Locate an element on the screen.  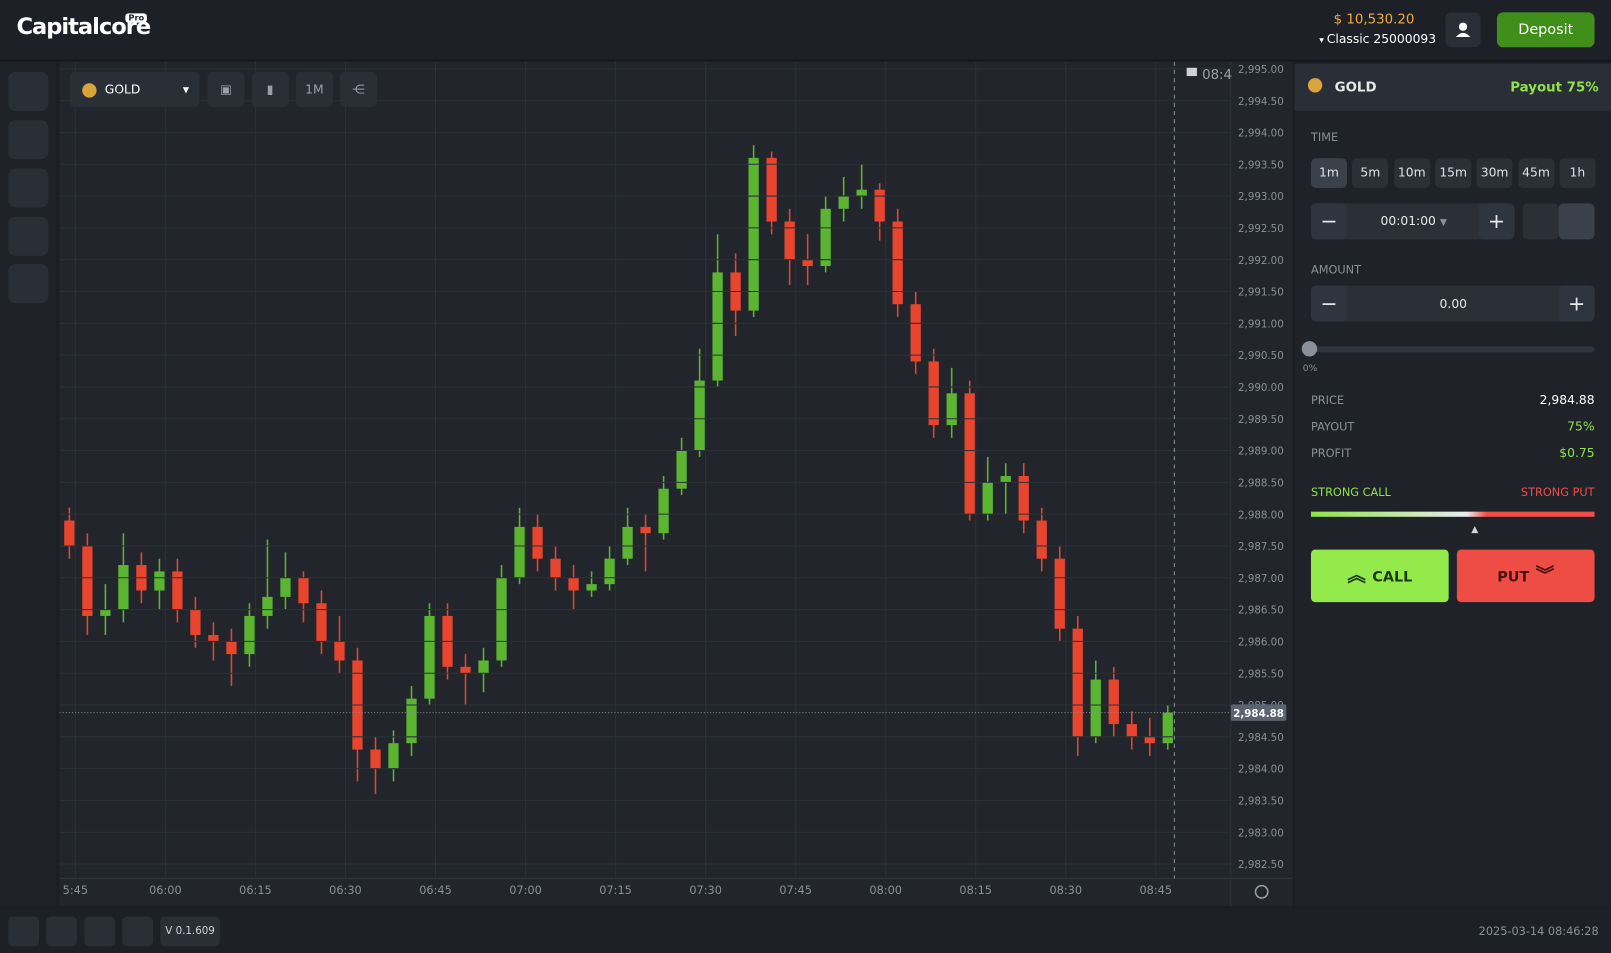
info-label: PRICE is located at coordinates (1327, 400).